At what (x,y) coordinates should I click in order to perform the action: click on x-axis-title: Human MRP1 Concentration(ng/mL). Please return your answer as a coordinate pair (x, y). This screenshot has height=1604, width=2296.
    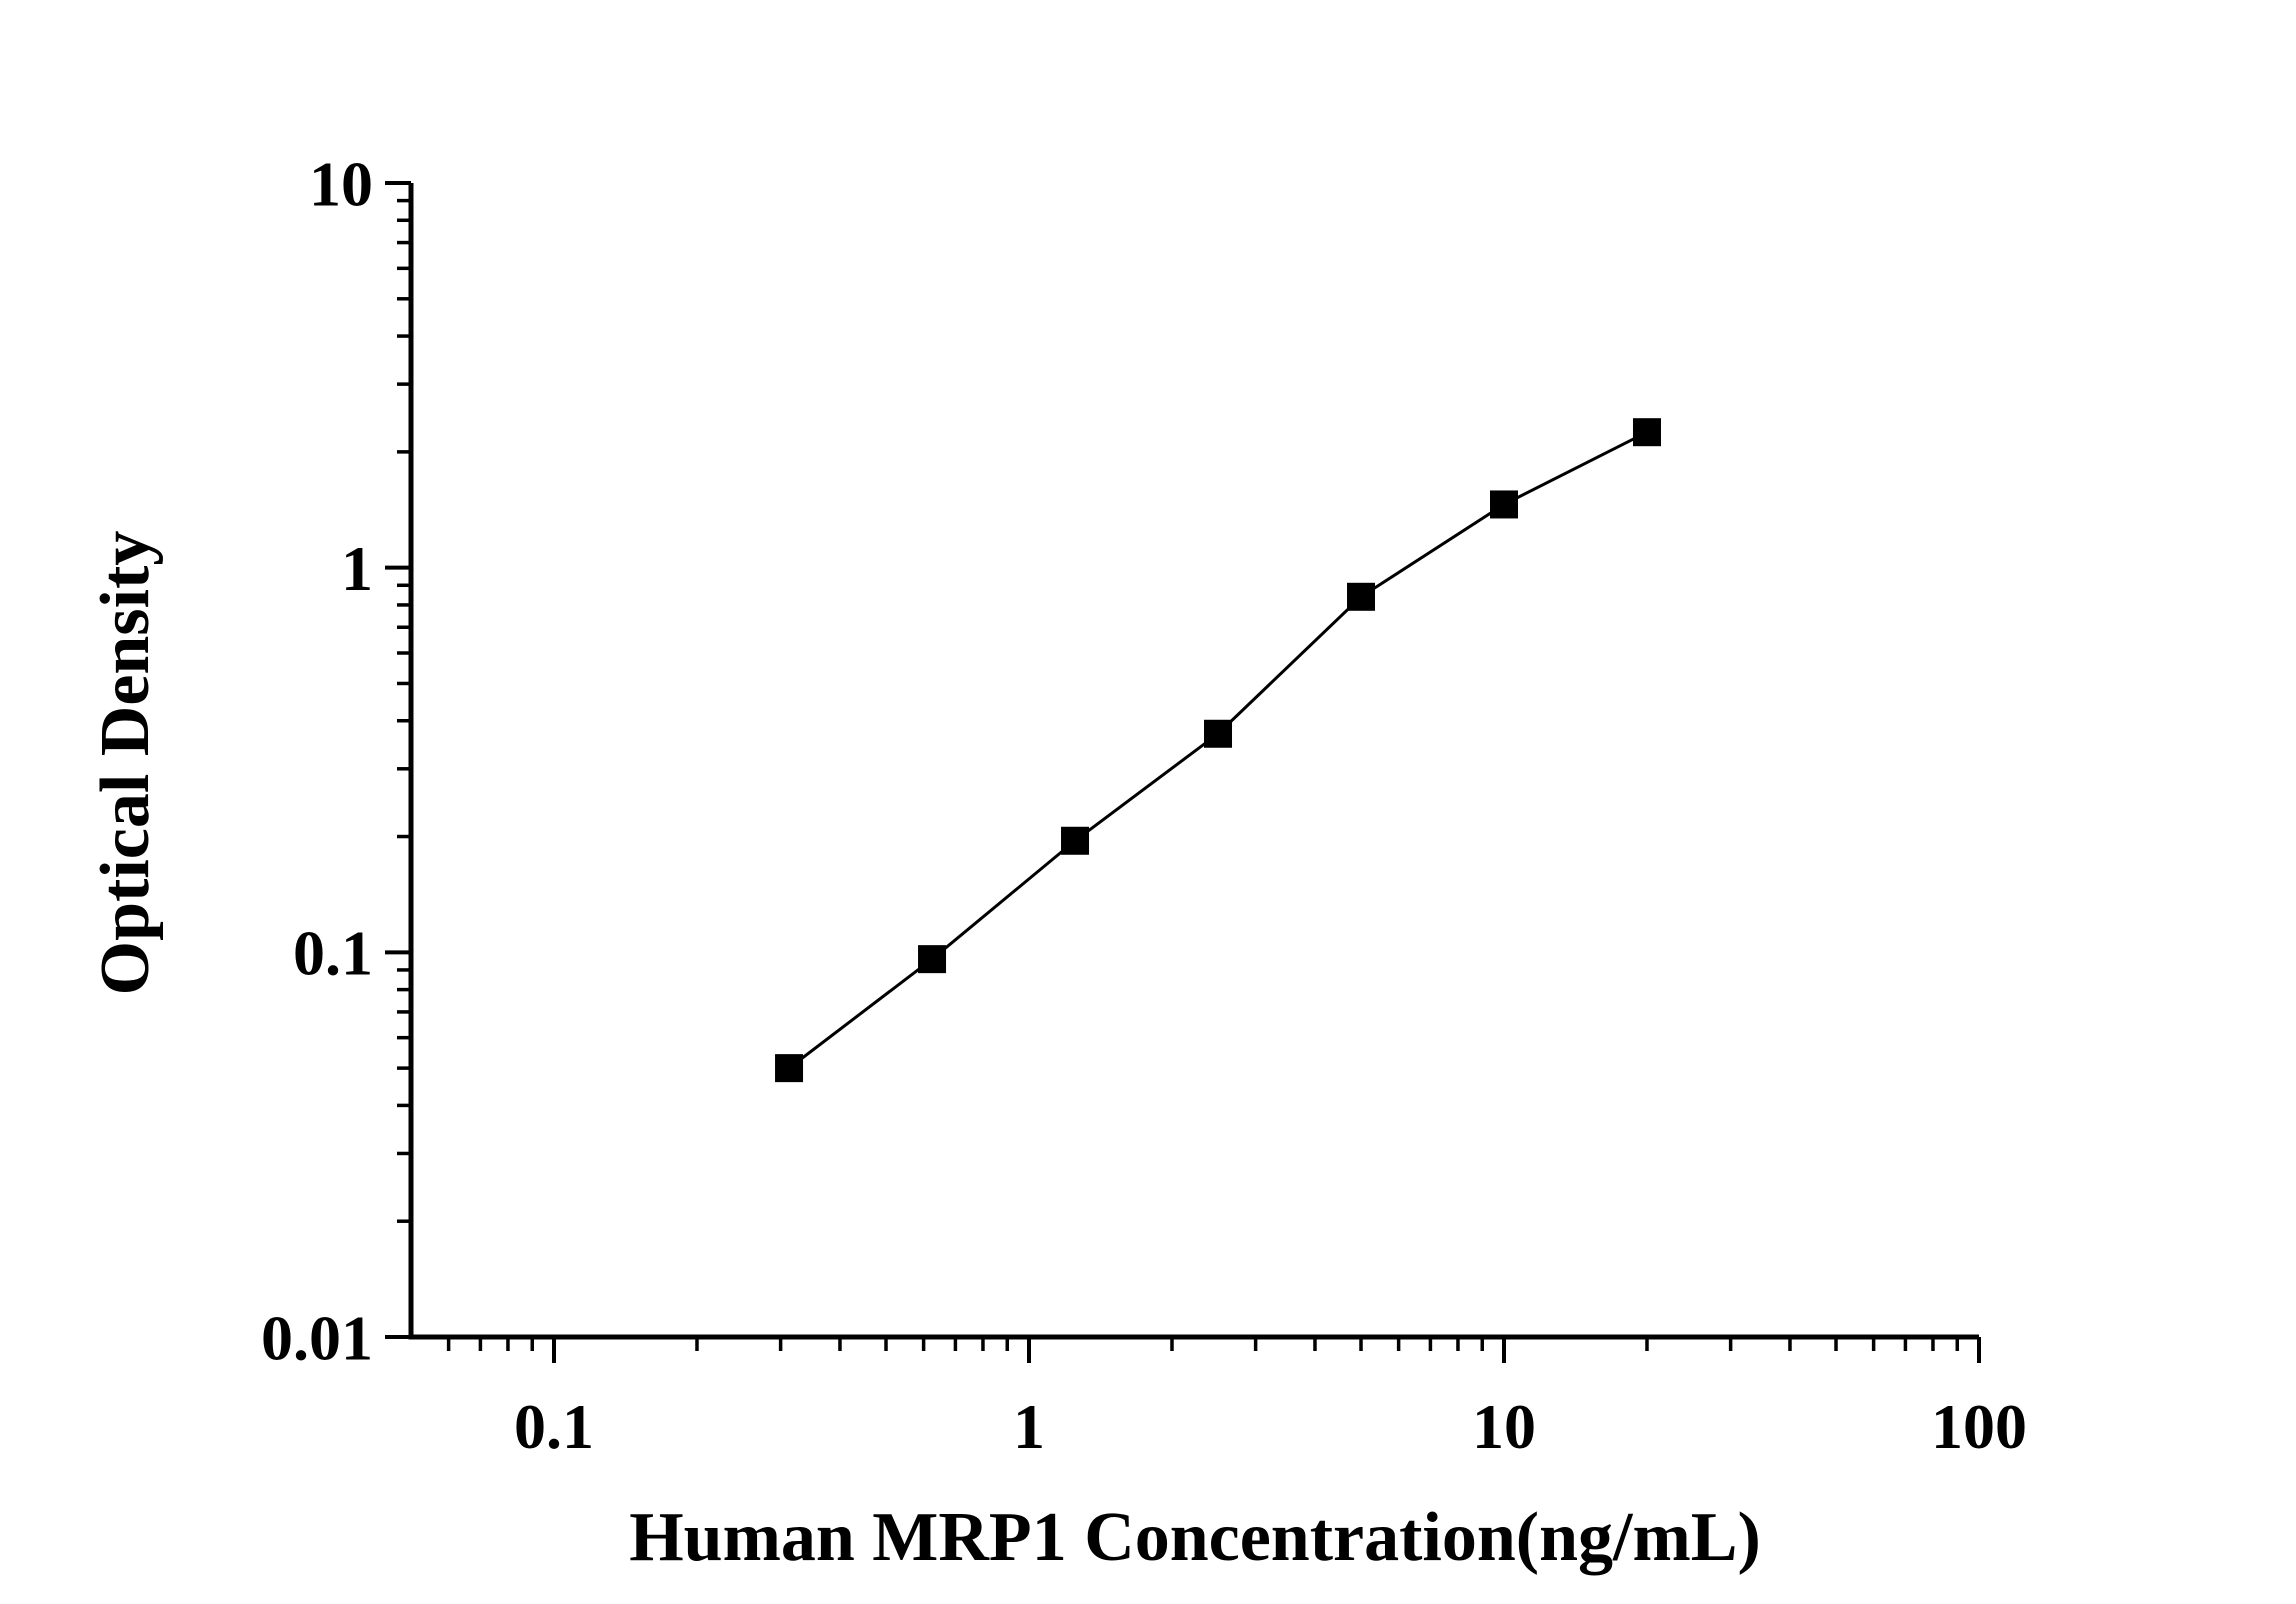
    Looking at the image, I should click on (1195, 1537).